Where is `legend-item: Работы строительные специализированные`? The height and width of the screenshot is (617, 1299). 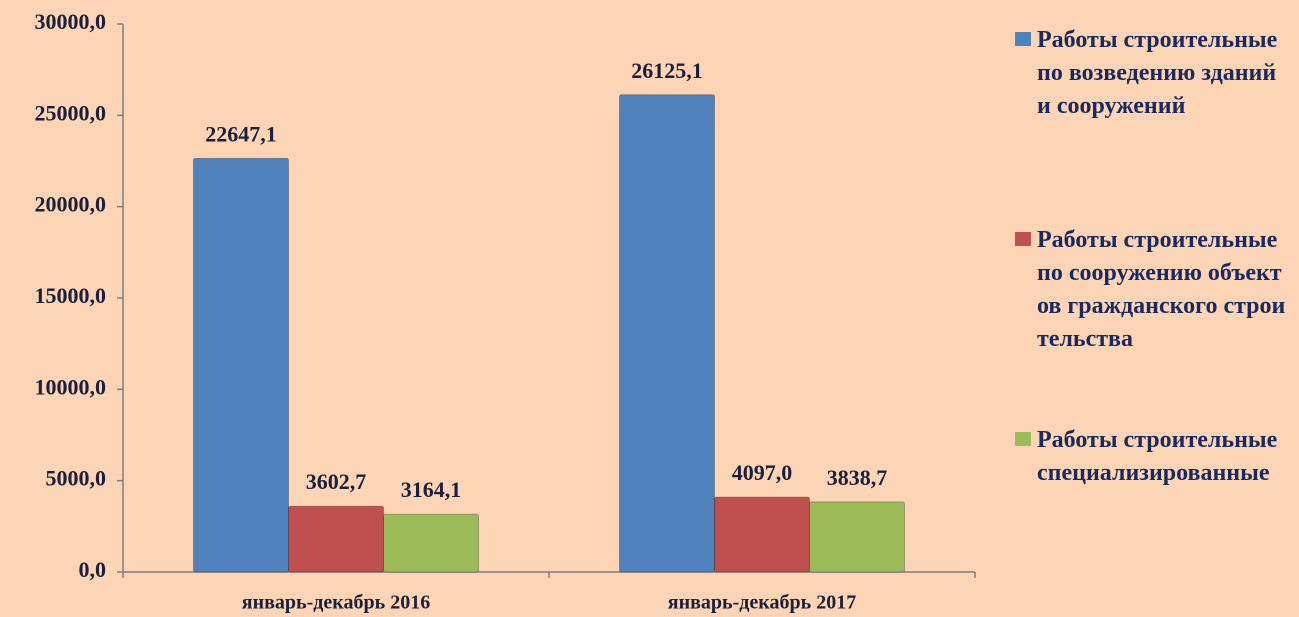 legend-item: Работы строительные специализированные is located at coordinates (1155, 457).